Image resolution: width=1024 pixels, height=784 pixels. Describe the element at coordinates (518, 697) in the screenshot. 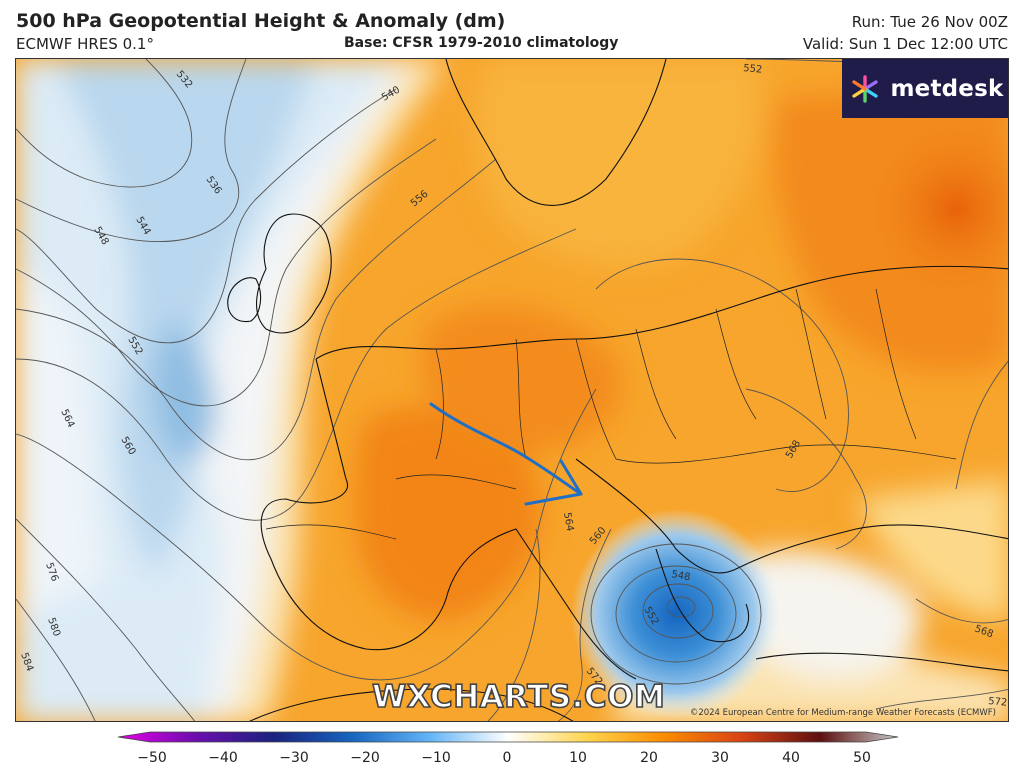

I see `wxcharts-watermark: WXCHARTS.COM` at that location.